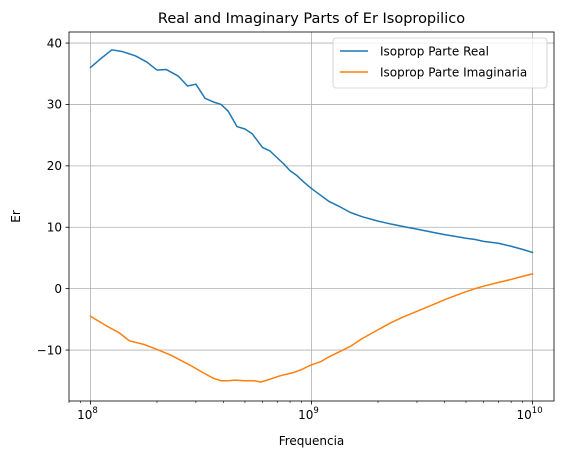  What do you see at coordinates (453, 72) in the screenshot?
I see `legend-label-2: Isoprop Parte Imaginaria` at bounding box center [453, 72].